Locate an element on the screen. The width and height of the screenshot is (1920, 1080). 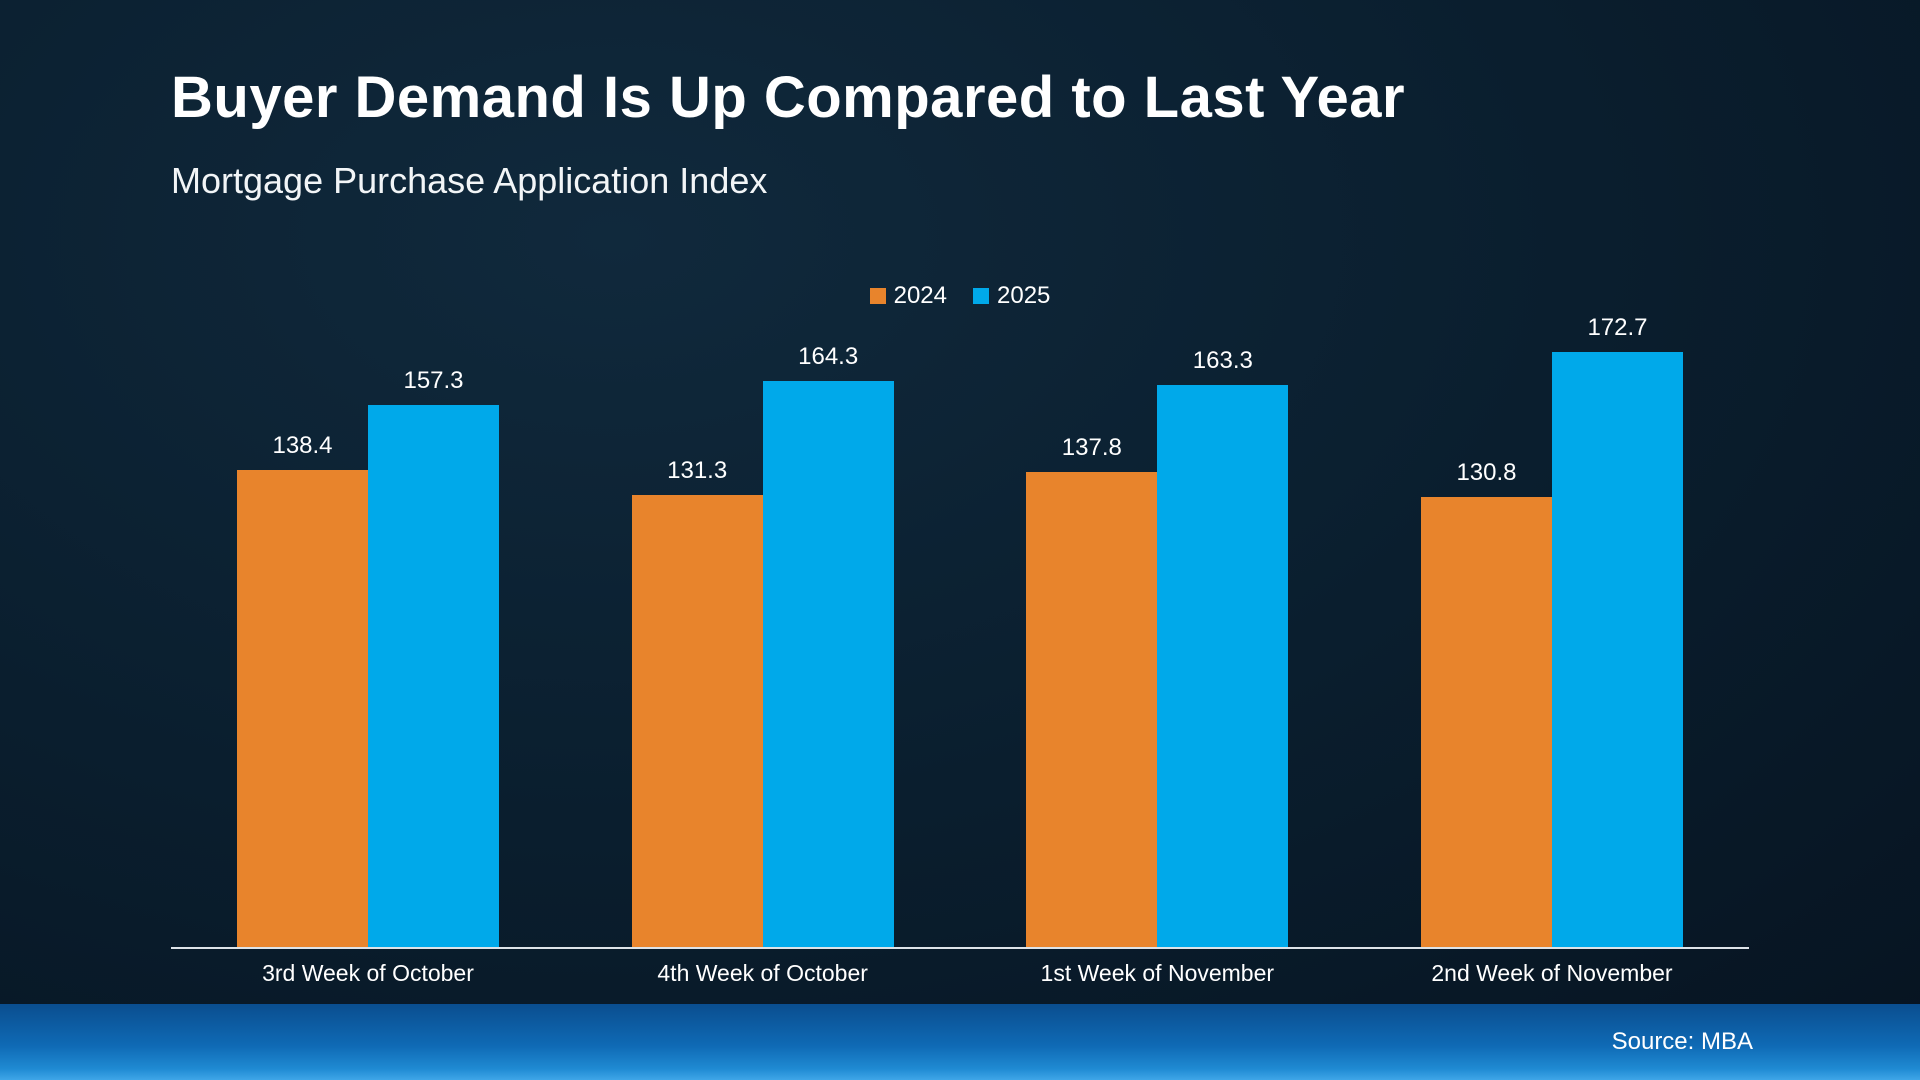
bar-group-2: 137.8 163.3 is located at coordinates (1157, 647).